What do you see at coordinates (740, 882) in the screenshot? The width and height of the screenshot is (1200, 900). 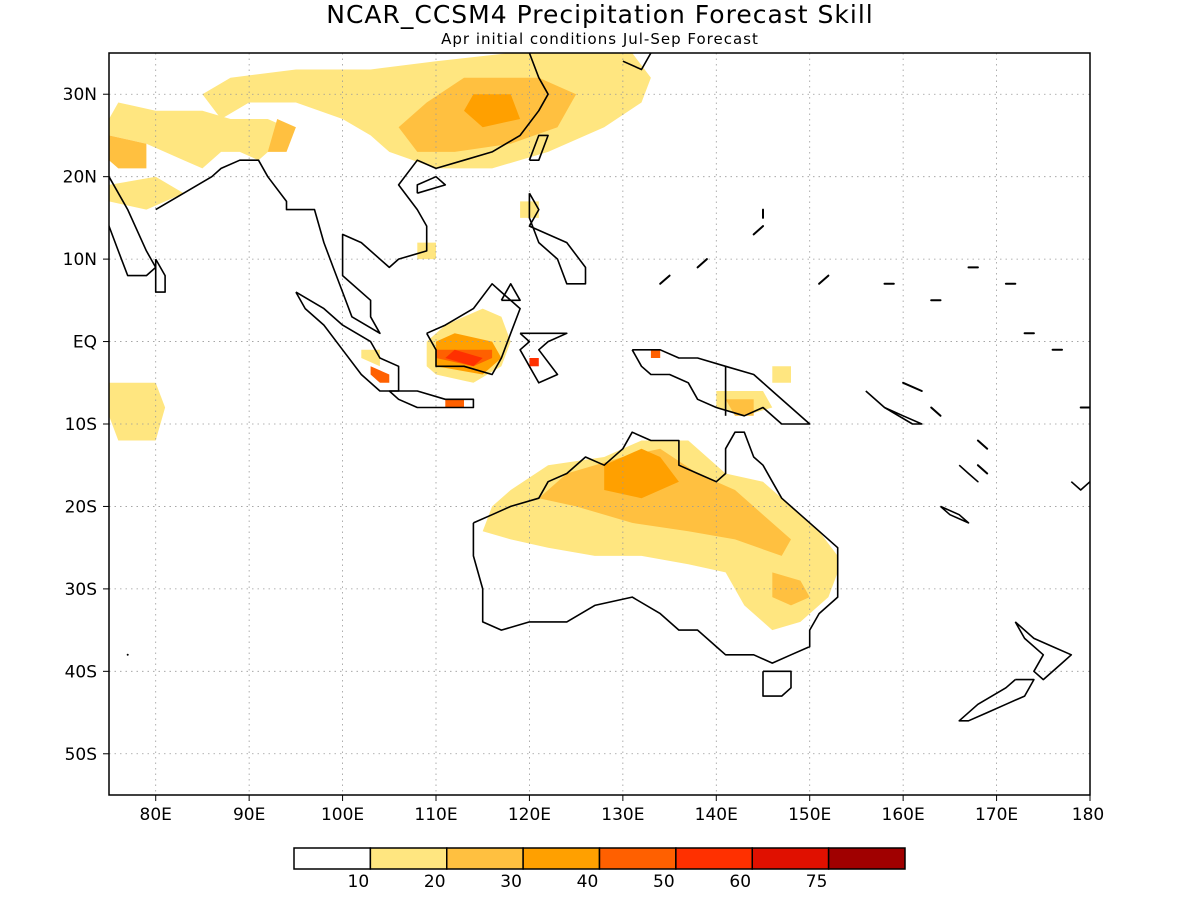 I see `colorbar-label: 60` at bounding box center [740, 882].